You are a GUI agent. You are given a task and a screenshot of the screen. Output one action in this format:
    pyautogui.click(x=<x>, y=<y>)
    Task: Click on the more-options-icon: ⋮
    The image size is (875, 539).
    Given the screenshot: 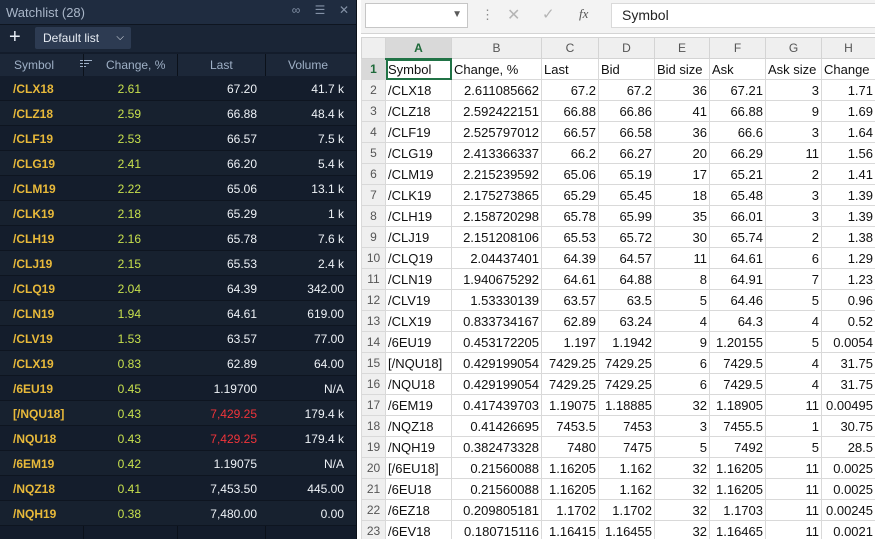 What is the action you would take?
    pyautogui.click(x=487, y=14)
    